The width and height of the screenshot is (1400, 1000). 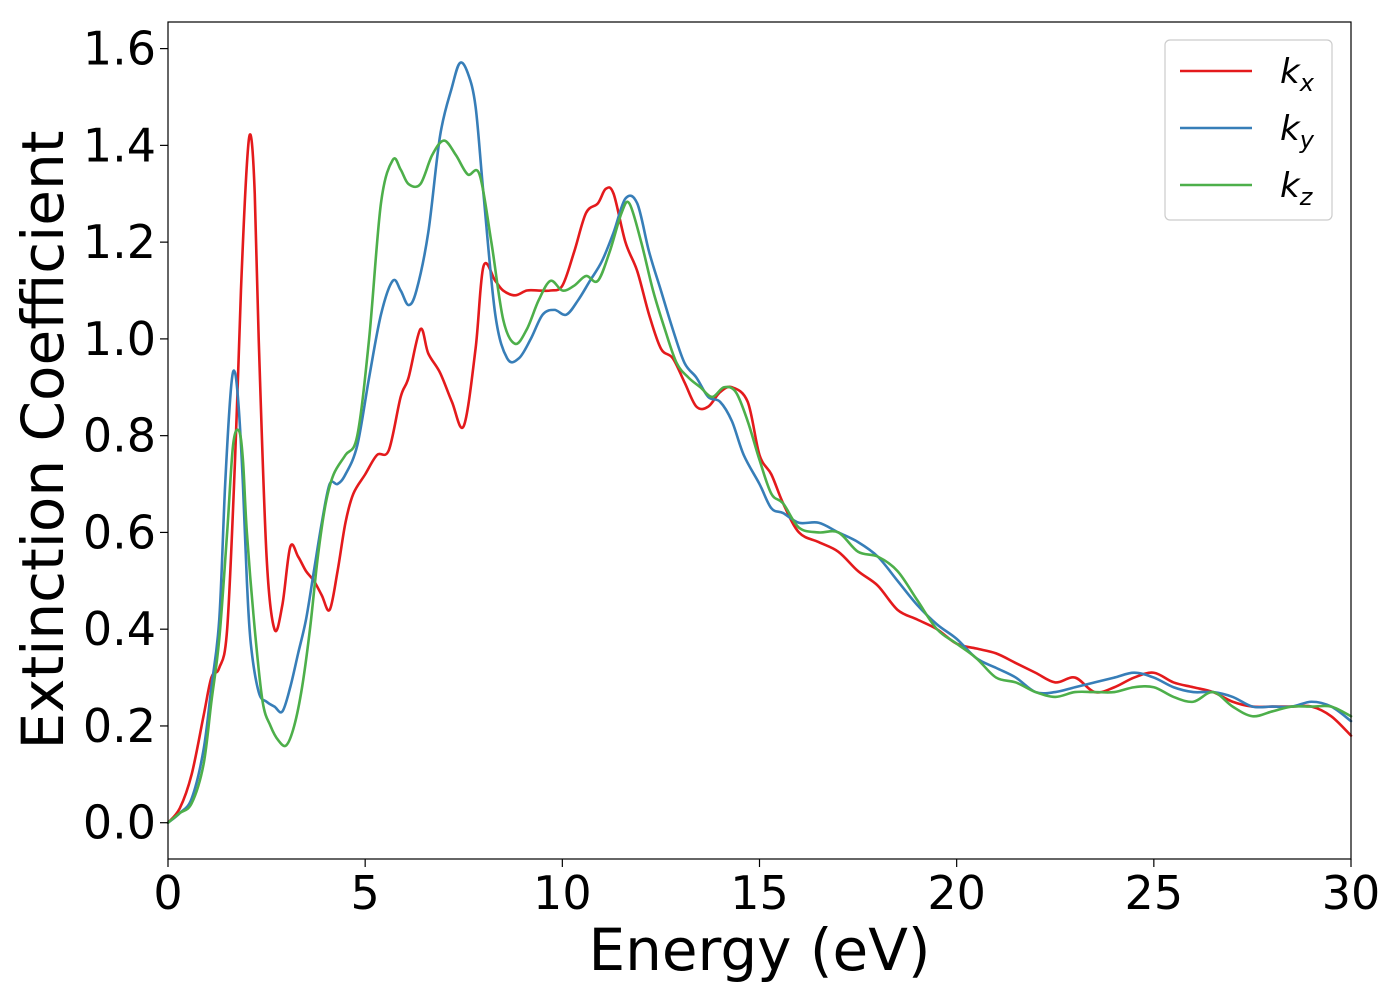 I want to click on legend-label-subscript: y, so click(x=1307, y=140).